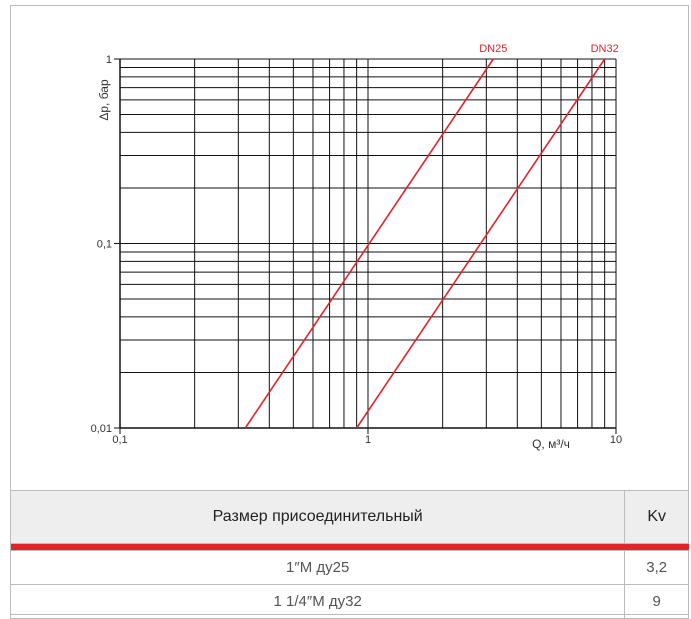 This screenshot has width=691, height=619. I want to click on table-accent-bar, so click(349, 547).